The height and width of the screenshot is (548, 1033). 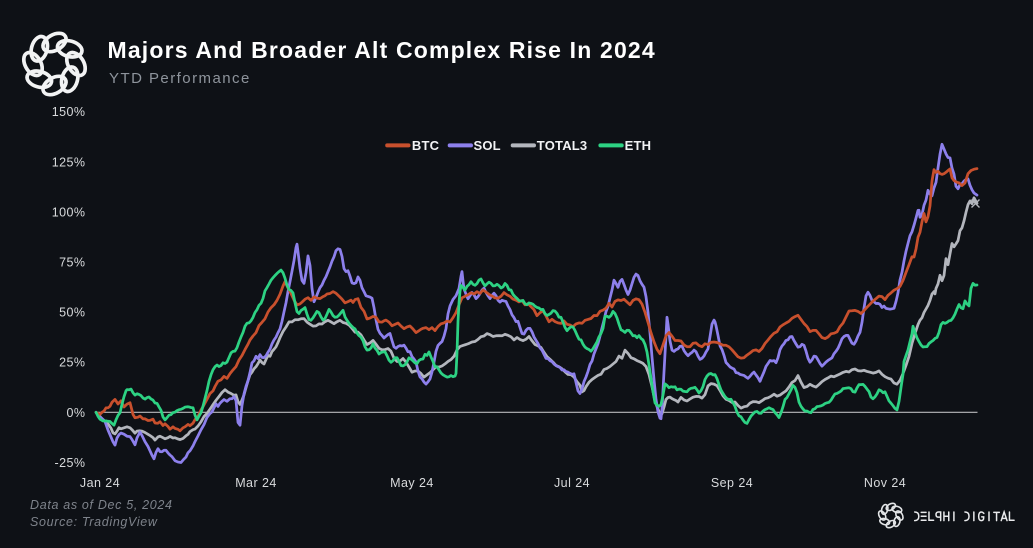 What do you see at coordinates (885, 483) in the screenshot?
I see `svg-text: Nov 24` at bounding box center [885, 483].